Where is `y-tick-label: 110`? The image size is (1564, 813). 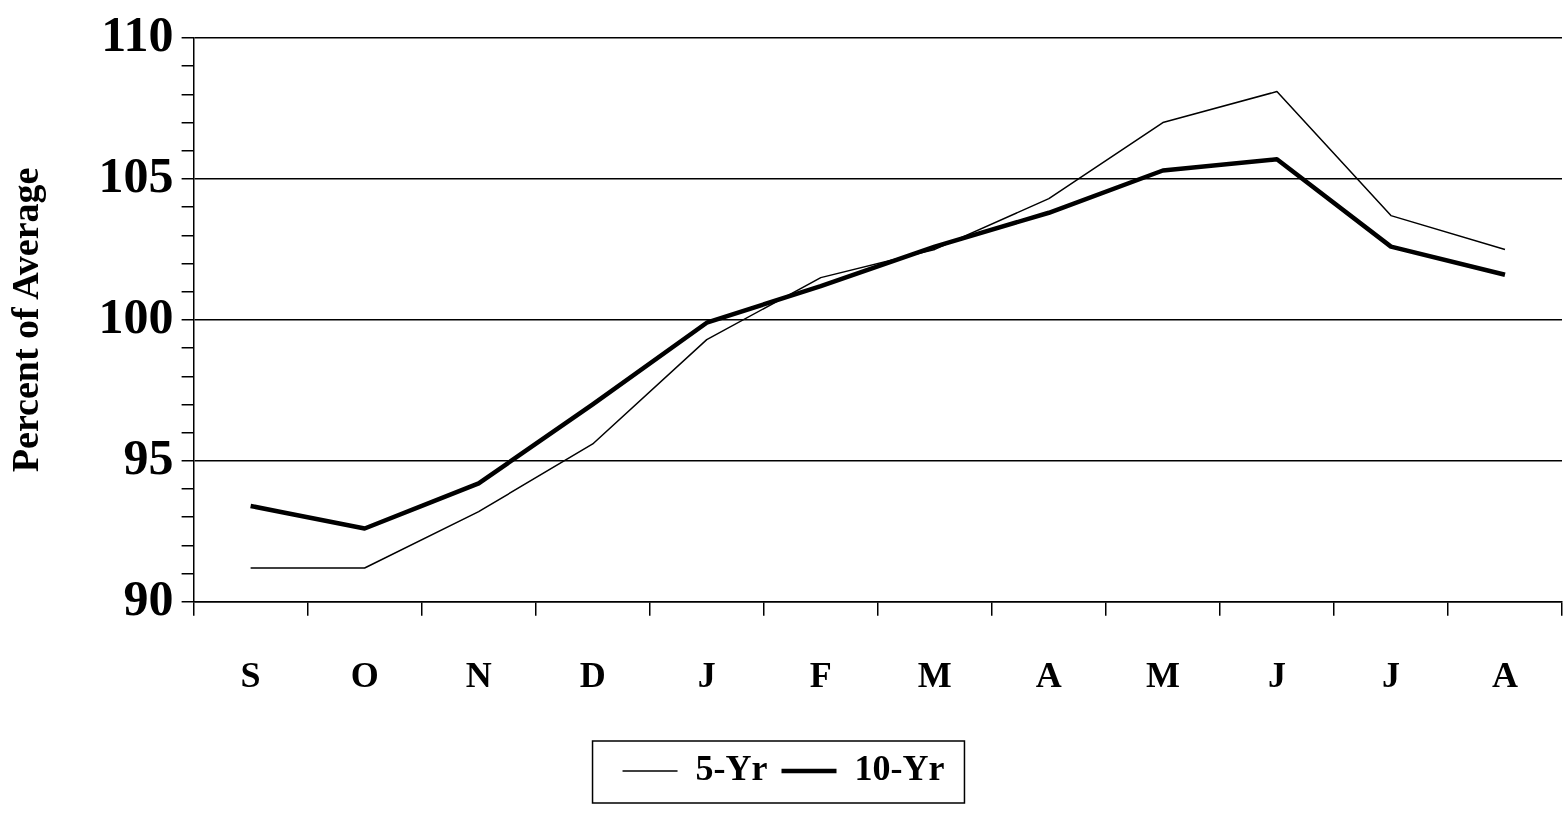 y-tick-label: 110 is located at coordinates (137, 33).